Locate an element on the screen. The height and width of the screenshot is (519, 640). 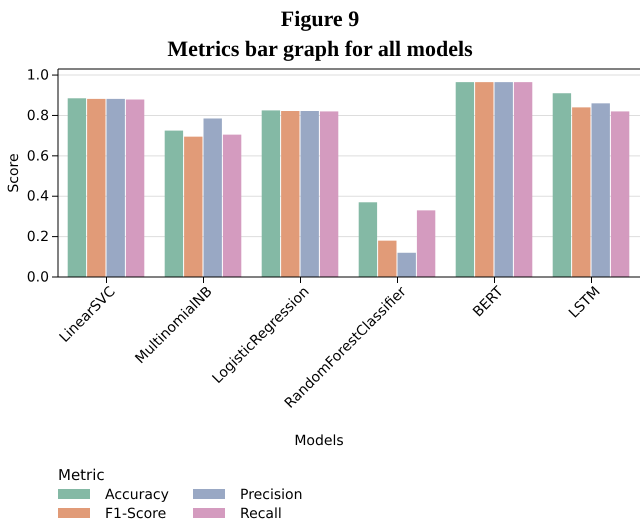
legend-label: Precision is located at coordinates (271, 495).